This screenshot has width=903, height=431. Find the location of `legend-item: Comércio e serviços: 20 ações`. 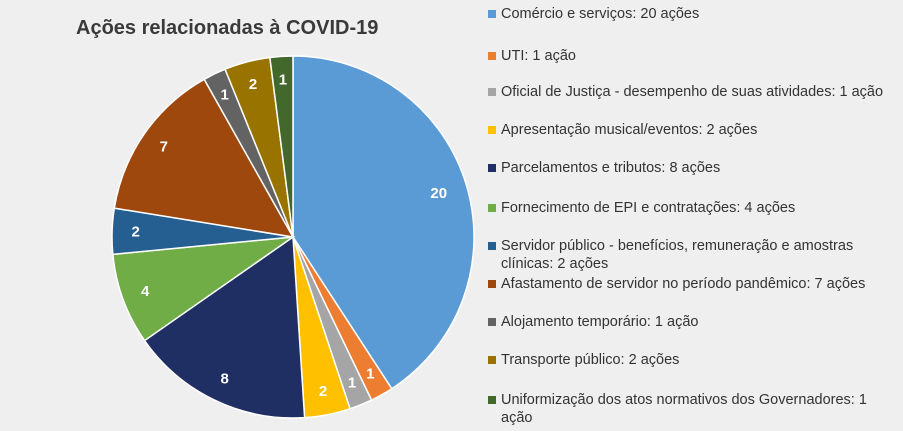

legend-item: Comércio e serviços: 20 ações is located at coordinates (693, 14).